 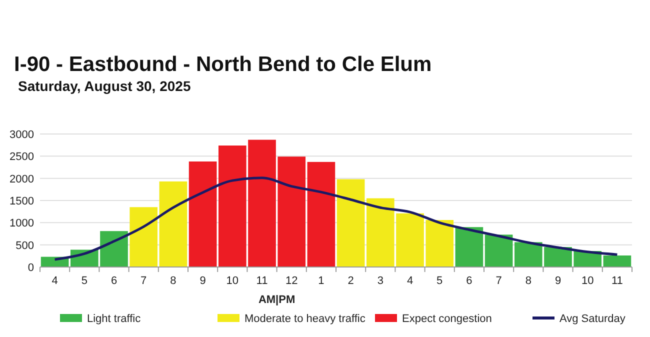 What do you see at coordinates (22, 157) in the screenshot?
I see `y-tick-label: 2500` at bounding box center [22, 157].